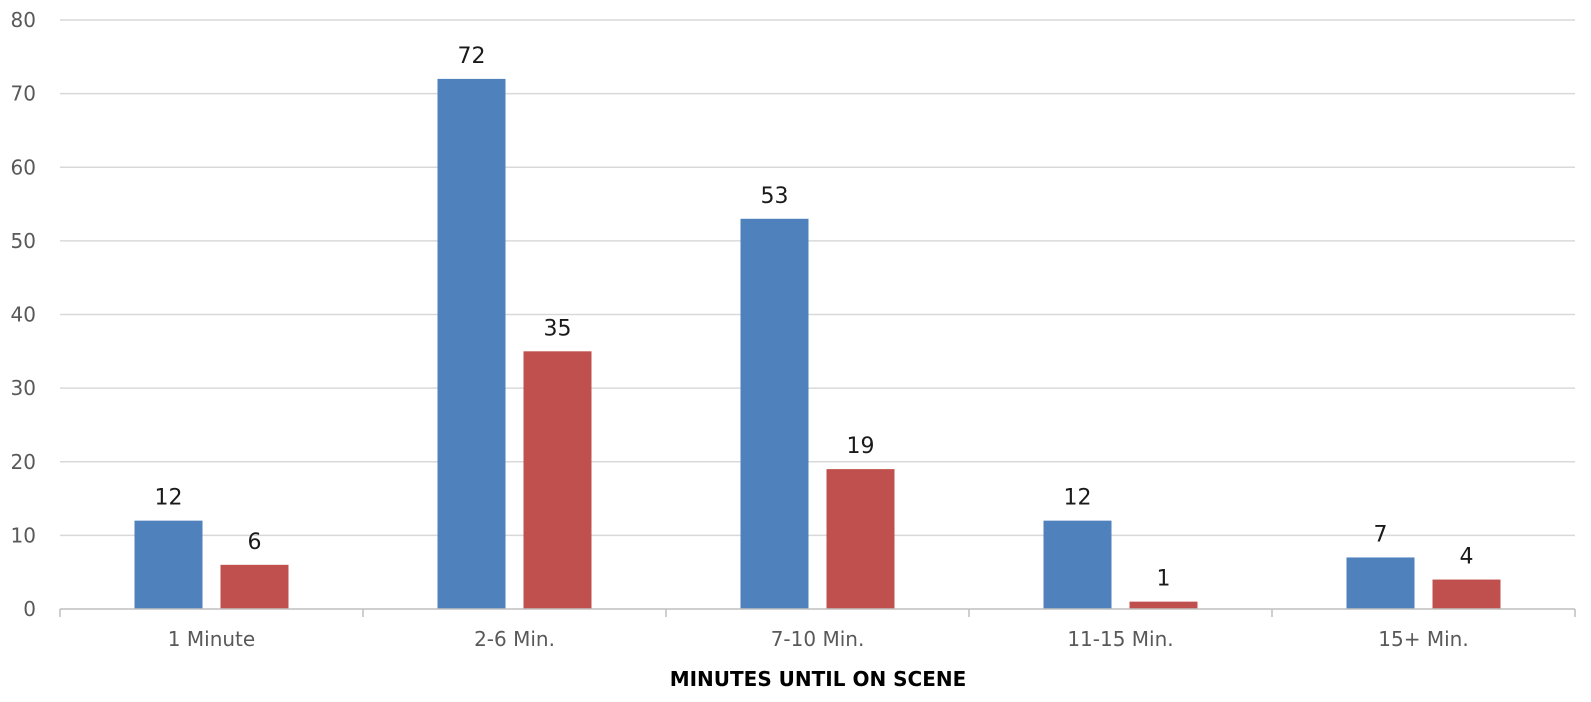  I want to click on y-tick-label: 40, so click(23, 315).